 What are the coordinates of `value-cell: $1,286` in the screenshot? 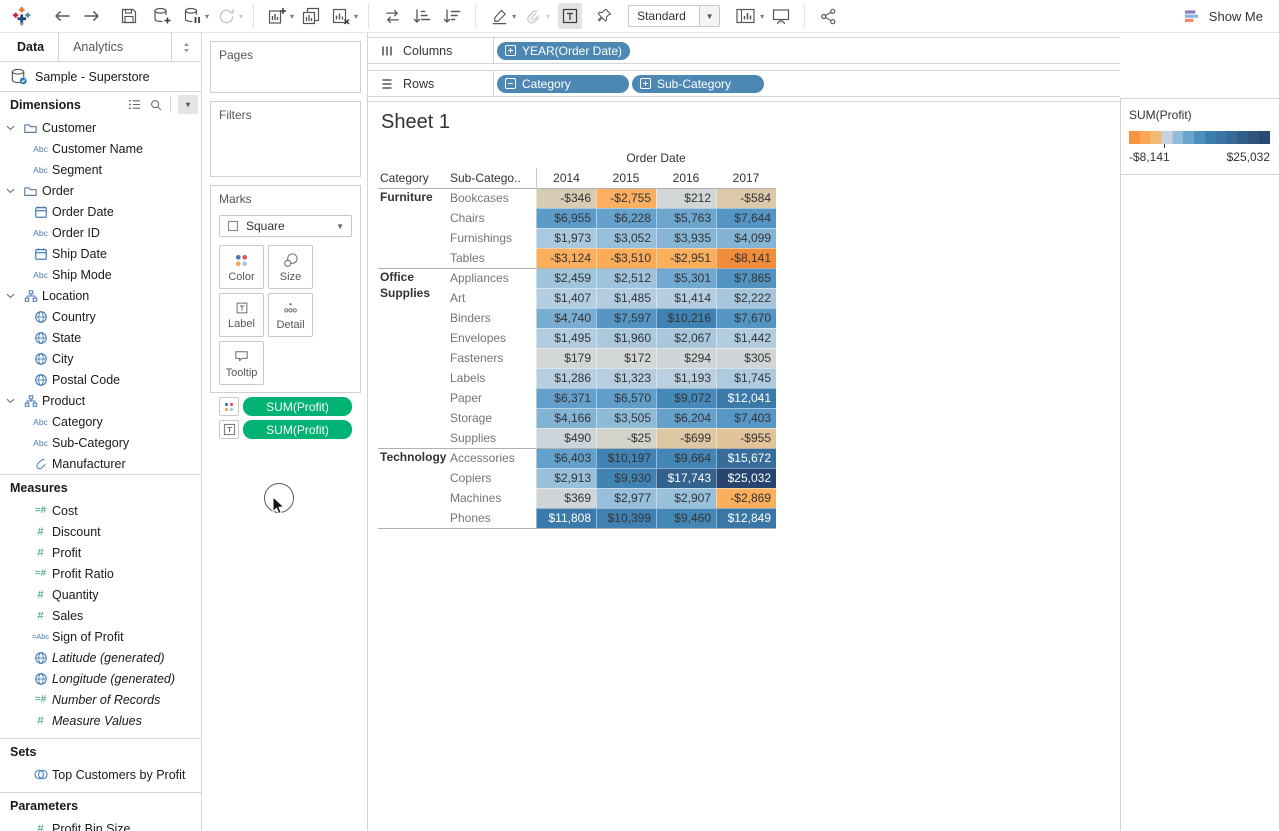 It's located at (566, 378).